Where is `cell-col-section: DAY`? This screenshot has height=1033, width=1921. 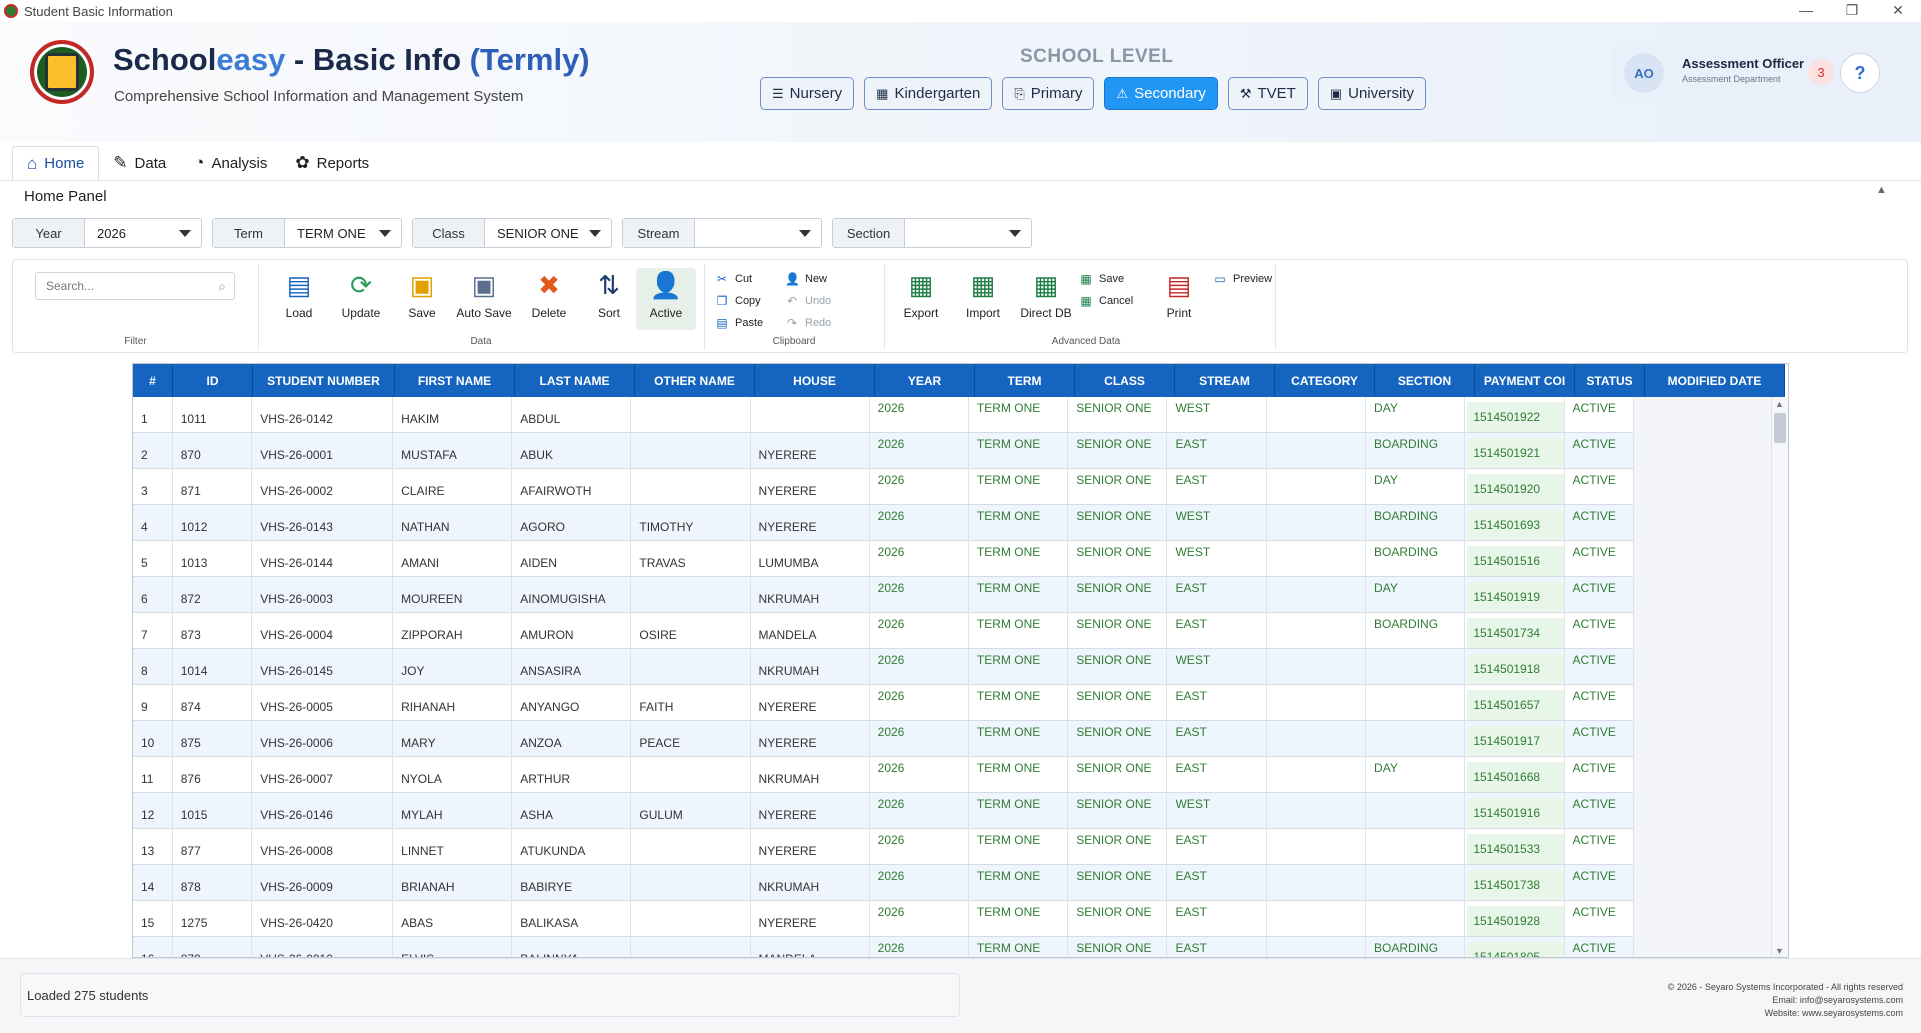 cell-col-section: DAY is located at coordinates (1416, 595).